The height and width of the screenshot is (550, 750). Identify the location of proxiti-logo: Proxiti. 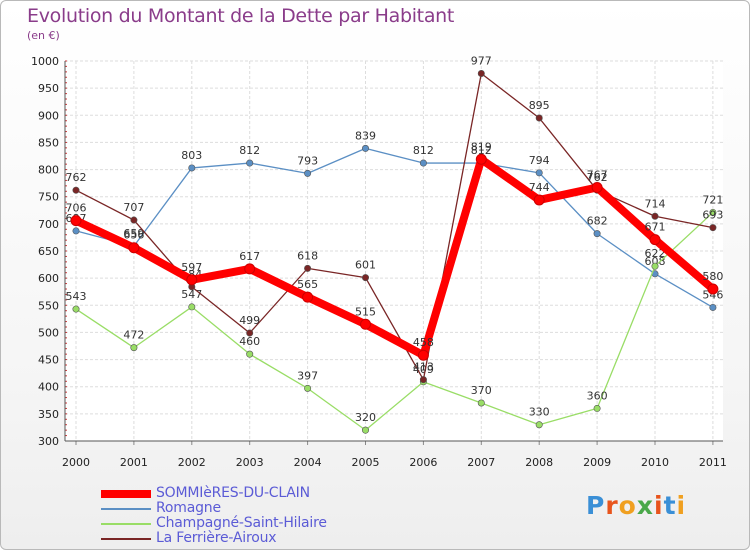
(636, 505).